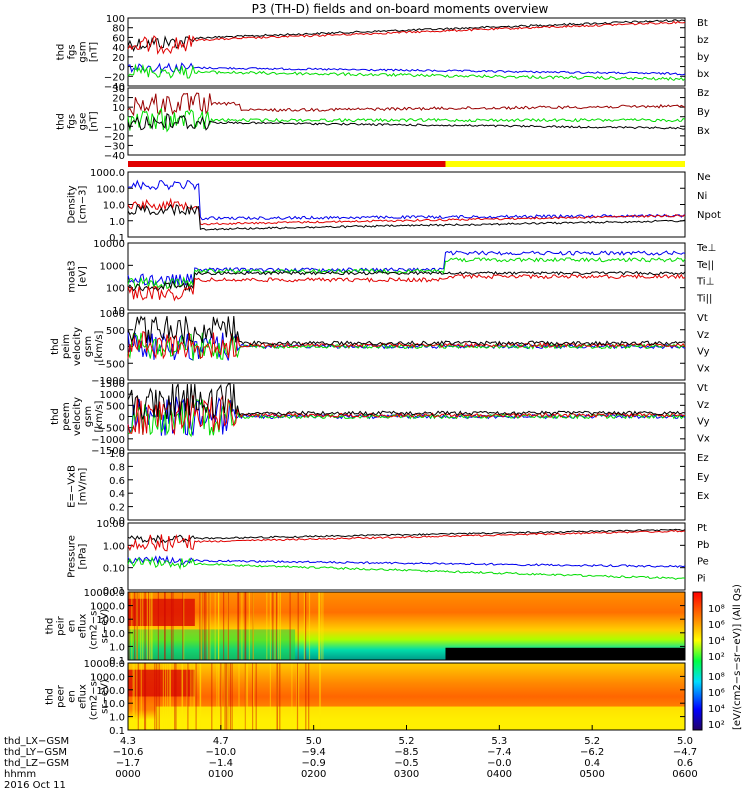 Image resolution: width=750 pixels, height=800 pixels. Describe the element at coordinates (107, 677) in the screenshot. I see `y-tick-label: 1000.0` at that location.